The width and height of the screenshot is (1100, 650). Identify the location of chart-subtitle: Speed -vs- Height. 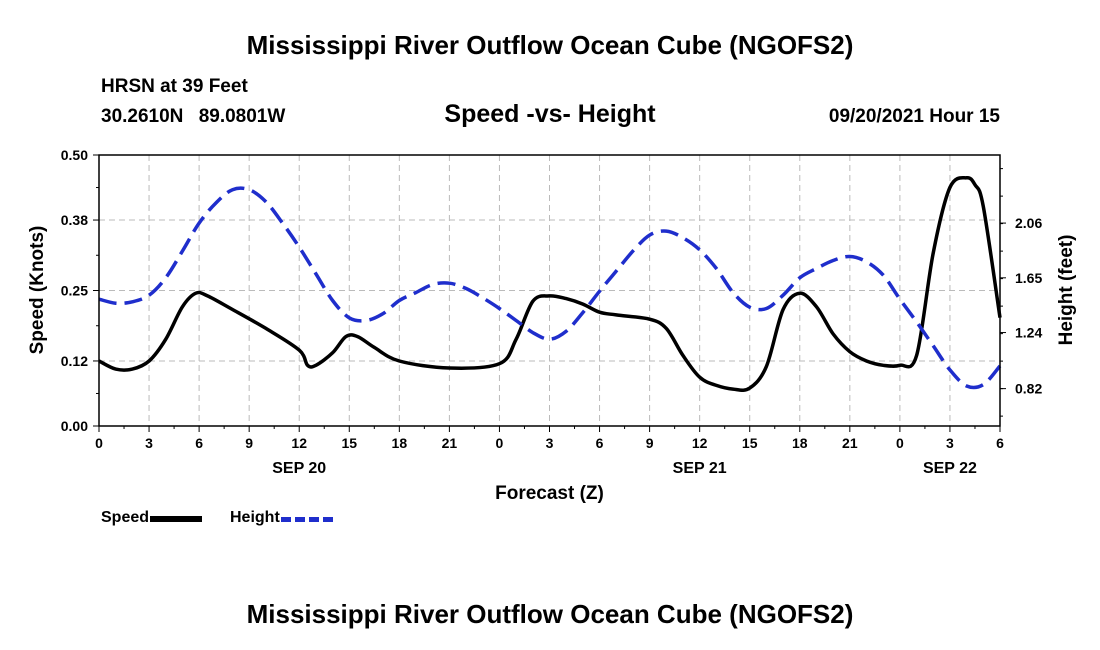
(550, 114).